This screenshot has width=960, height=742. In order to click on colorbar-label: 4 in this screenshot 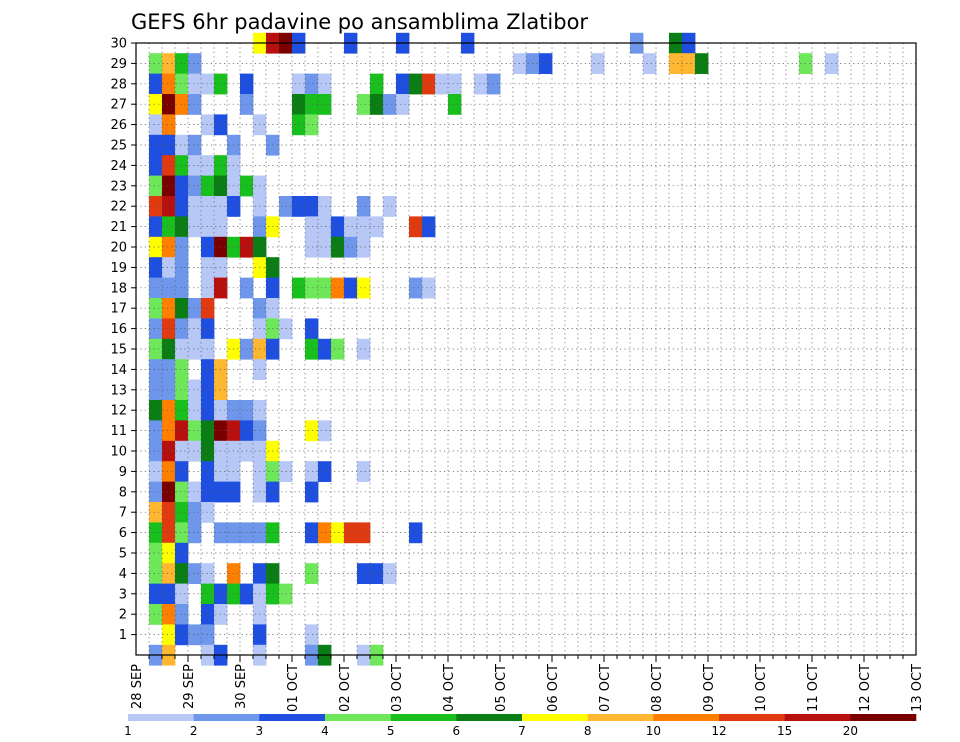, I will do `click(325, 731)`.